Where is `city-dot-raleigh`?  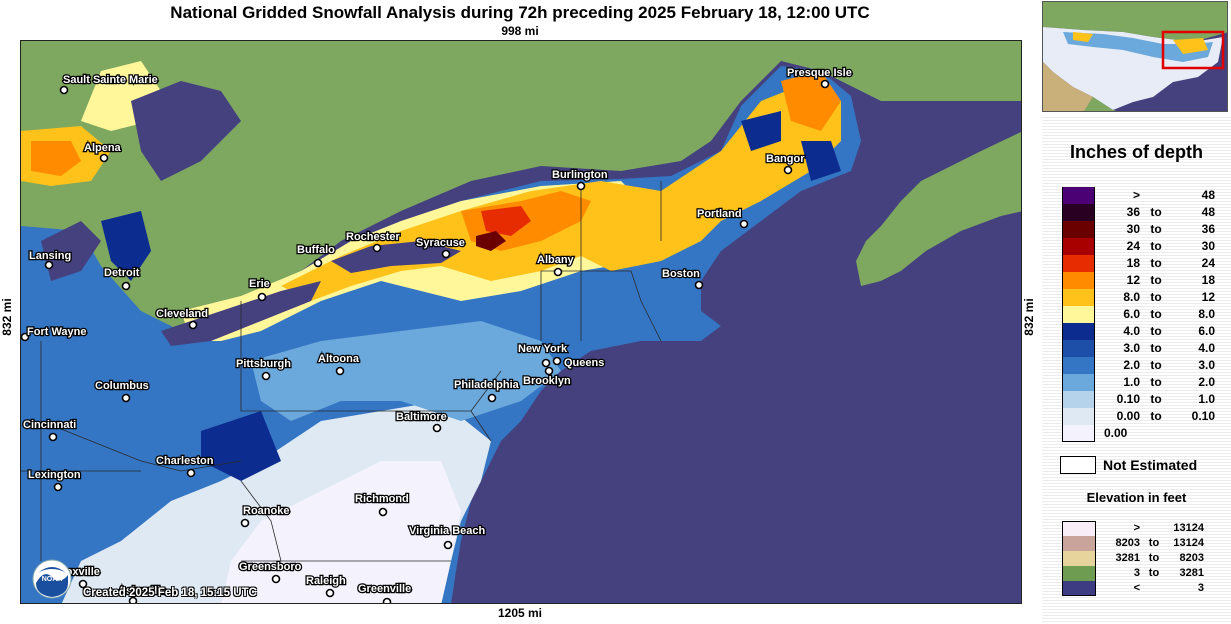 city-dot-raleigh is located at coordinates (330, 593).